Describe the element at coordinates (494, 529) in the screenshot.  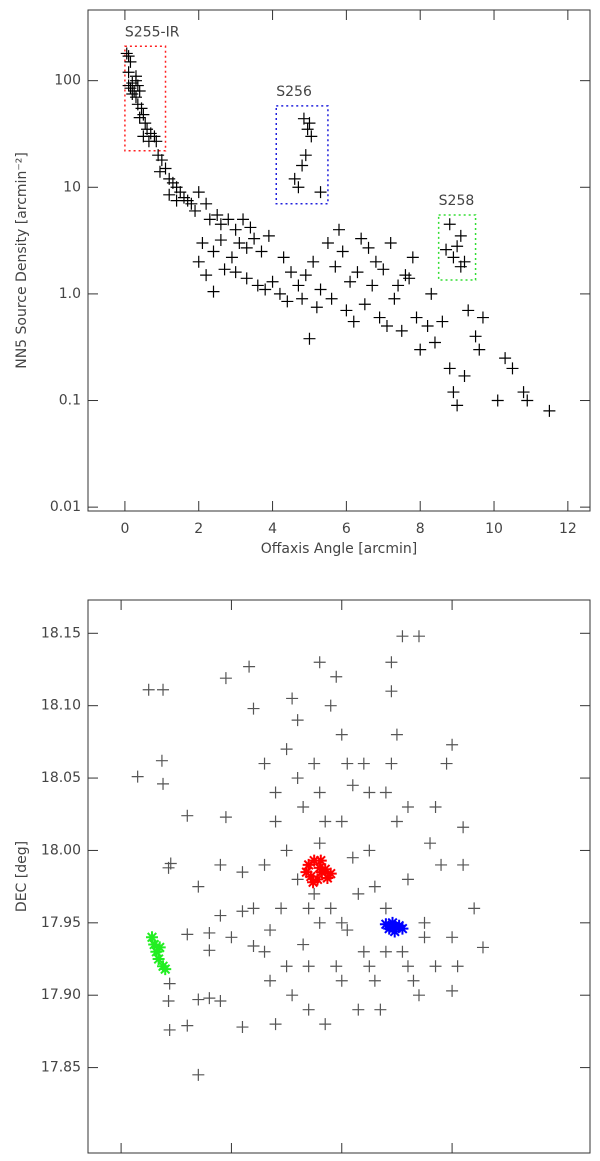
I see `x-tick-label: 10` at that location.